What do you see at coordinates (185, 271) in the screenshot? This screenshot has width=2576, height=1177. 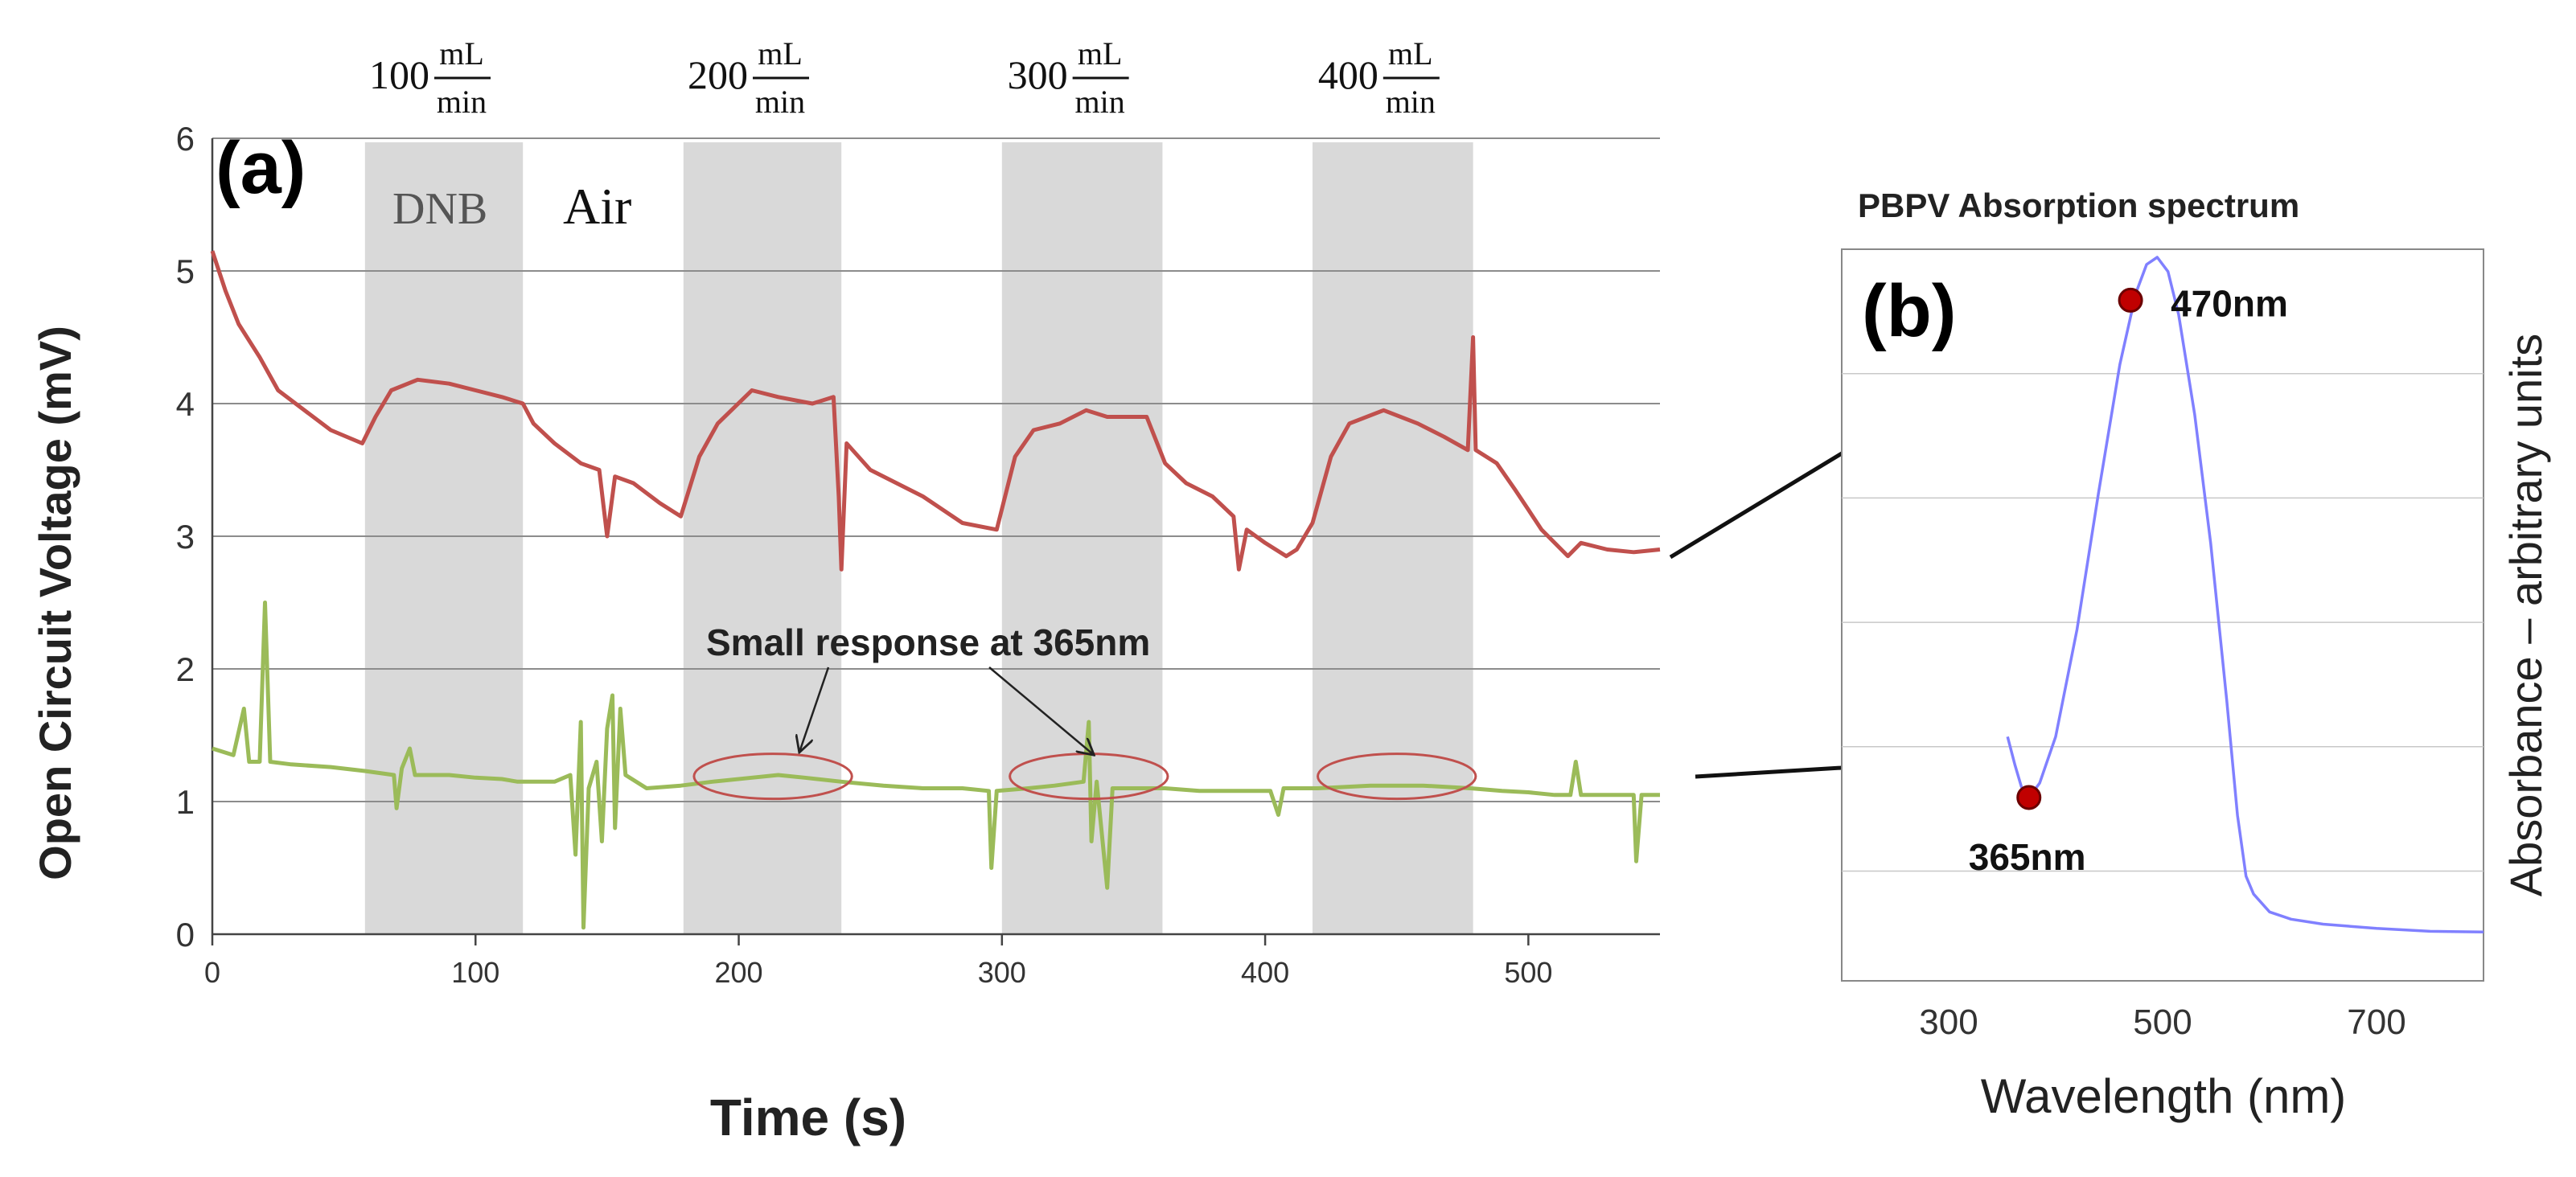 I see `a-y-tick-5: 5` at bounding box center [185, 271].